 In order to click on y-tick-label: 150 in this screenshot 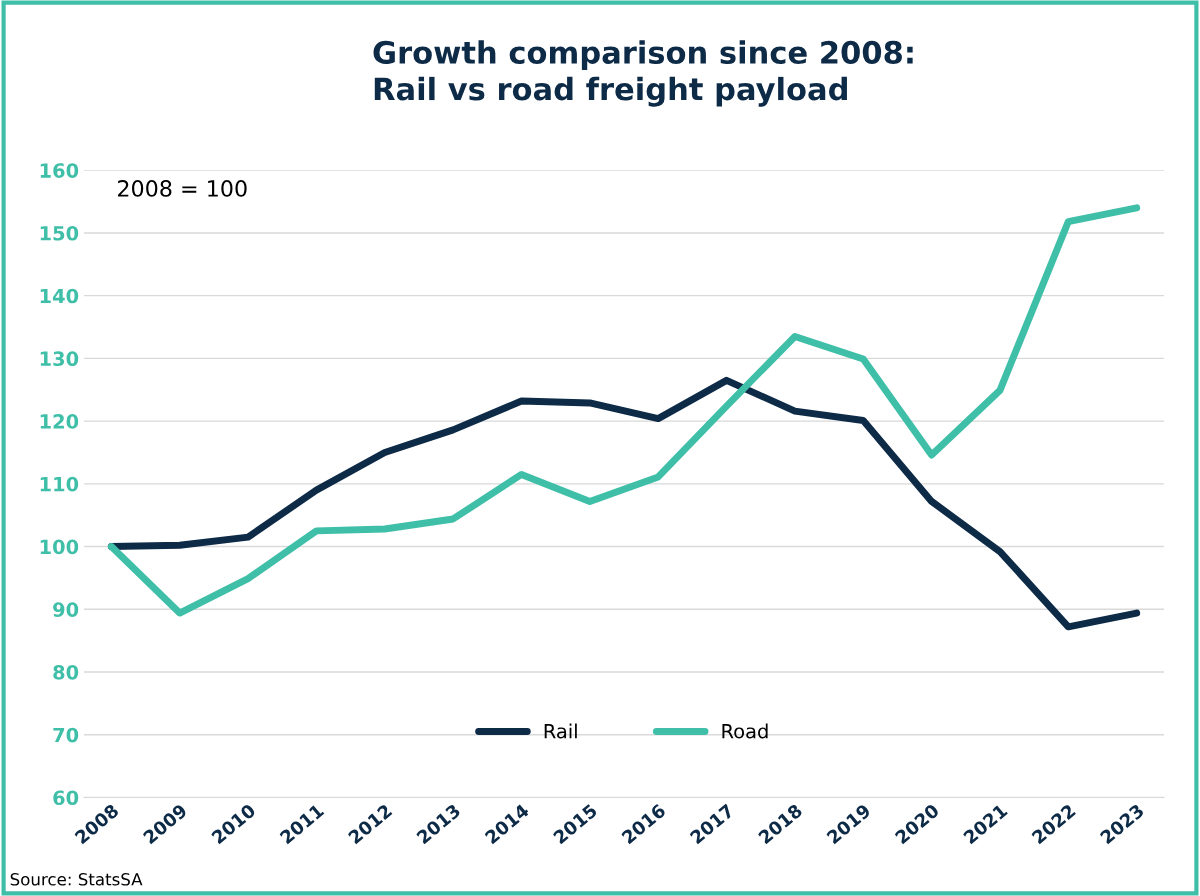, I will do `click(59, 233)`.